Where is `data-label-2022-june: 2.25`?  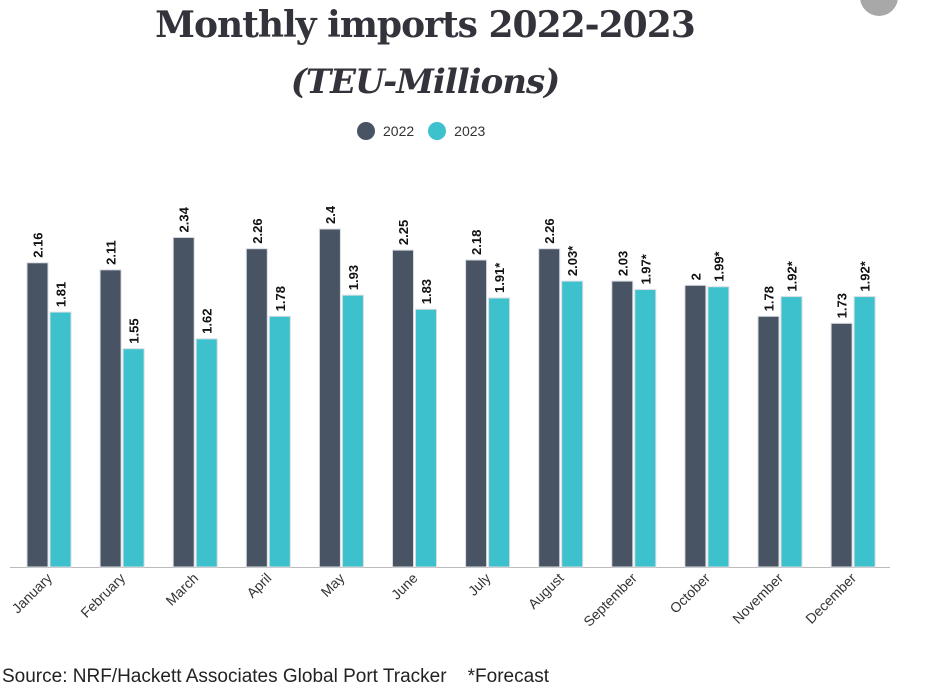
data-label-2022-june: 2.25 is located at coordinates (403, 232).